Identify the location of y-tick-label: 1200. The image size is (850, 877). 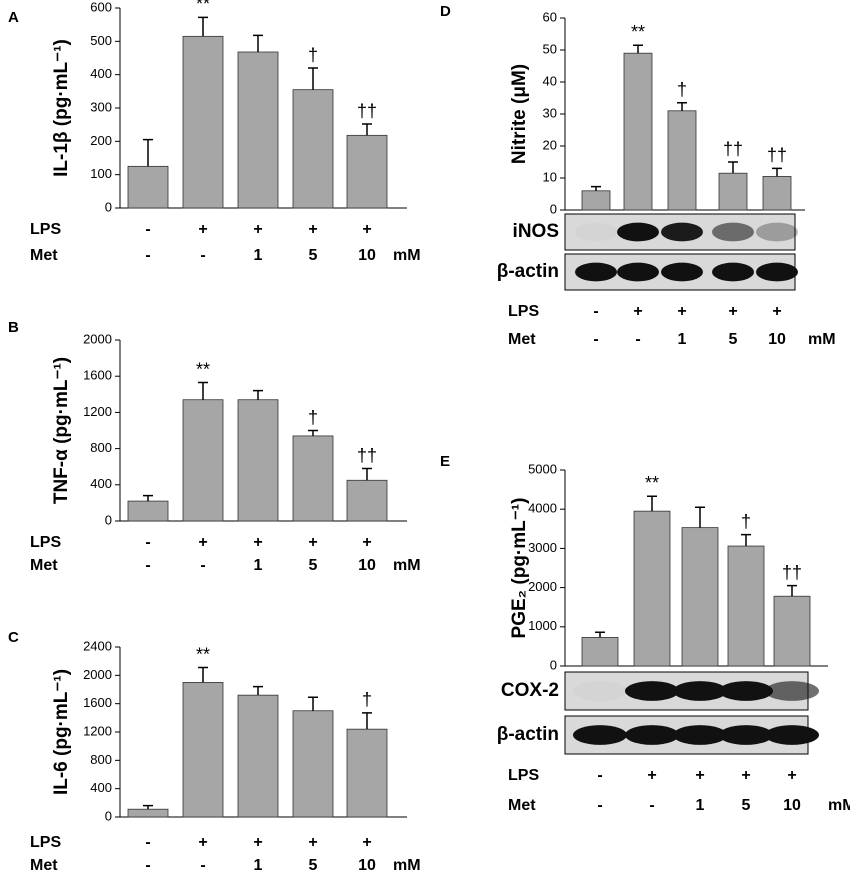
(97, 411).